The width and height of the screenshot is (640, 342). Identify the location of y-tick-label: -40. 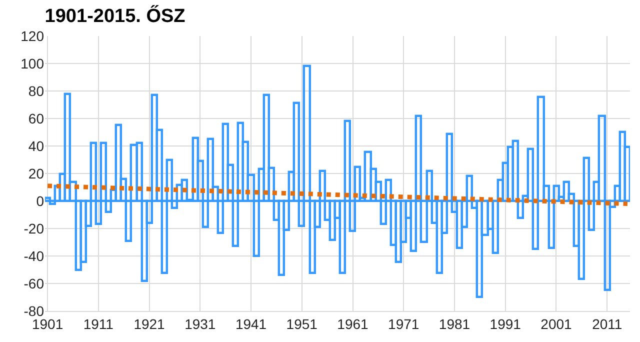
(34, 256).